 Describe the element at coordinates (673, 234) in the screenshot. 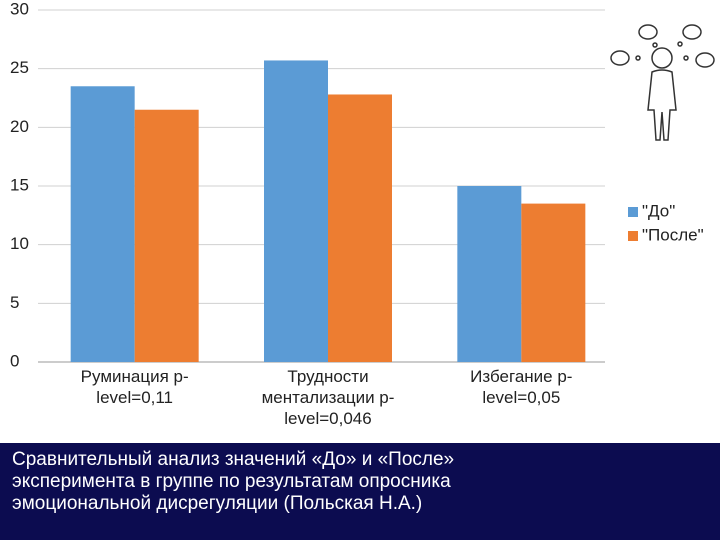

I see `legend-label: "После"` at that location.